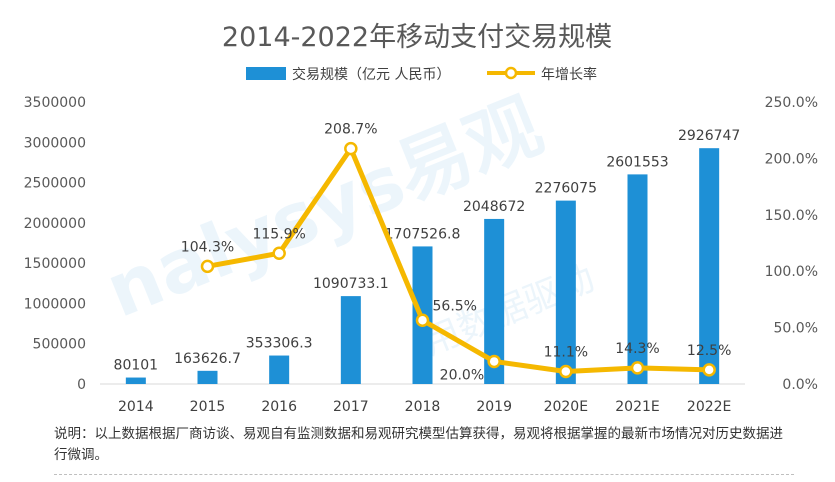  Describe the element at coordinates (494, 207) in the screenshot. I see `bar-value-label: 2048672` at that location.